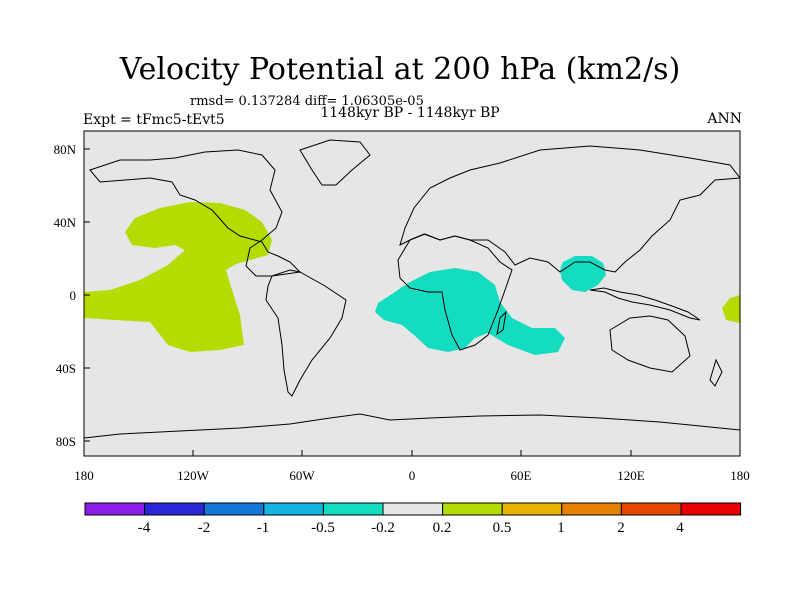 The height and width of the screenshot is (600, 800). I want to click on x-tick-120e: 120E, so click(631, 475).